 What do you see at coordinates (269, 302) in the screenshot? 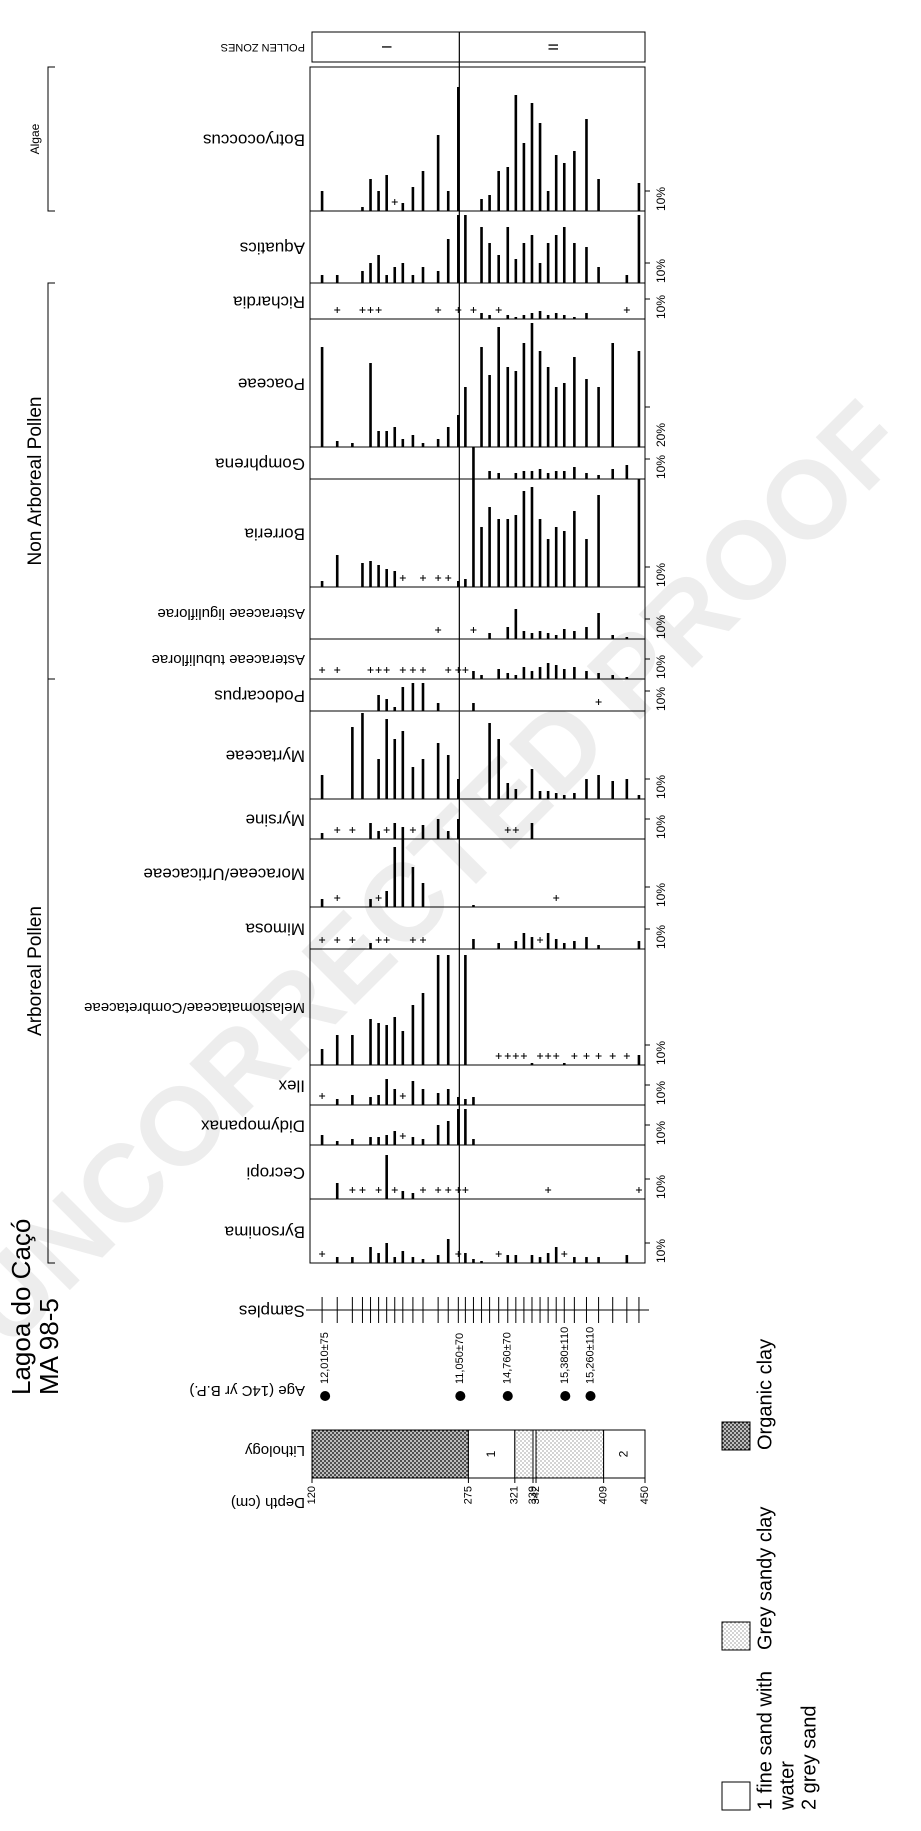
I see `taxon-label: Richardia` at bounding box center [269, 302].